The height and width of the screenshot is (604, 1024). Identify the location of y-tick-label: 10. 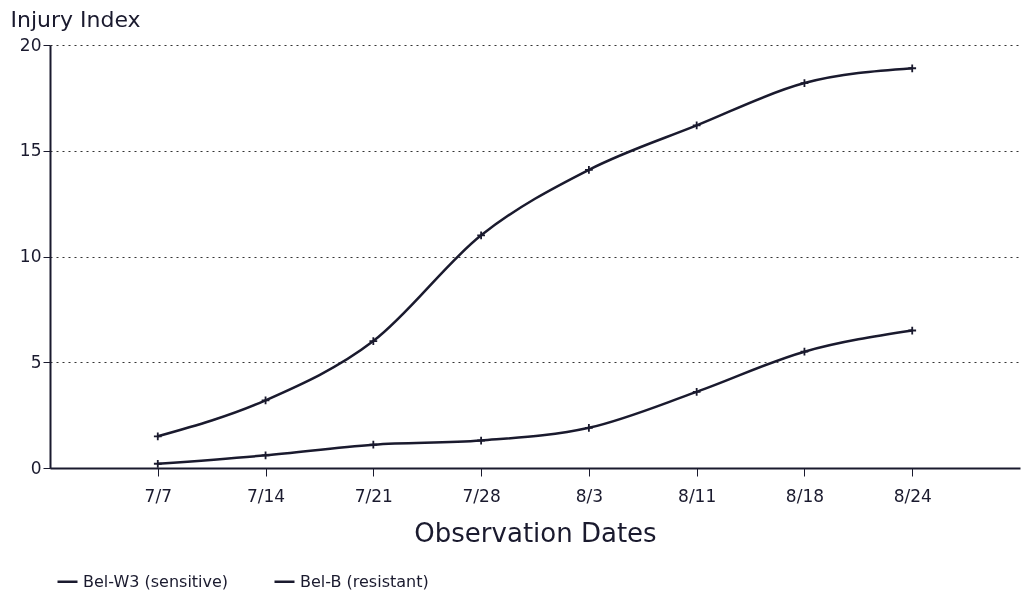
(30, 256).